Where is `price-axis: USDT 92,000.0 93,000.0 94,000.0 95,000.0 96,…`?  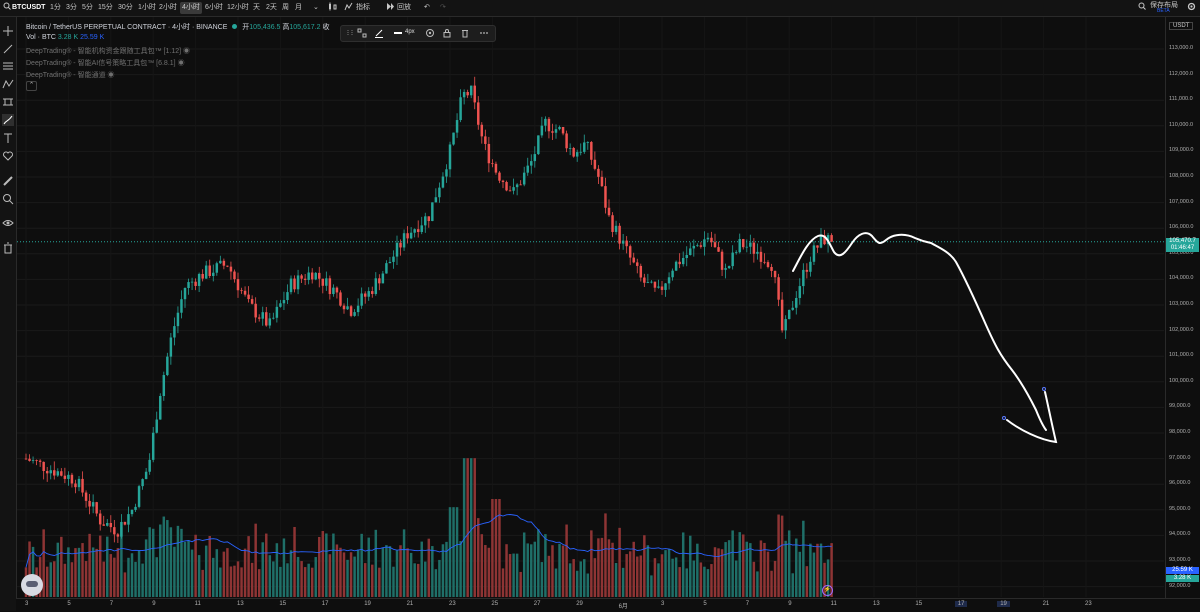 price-axis: USDT 92,000.0 93,000.0 94,000.0 95,000.0 96,… is located at coordinates (1182, 307).